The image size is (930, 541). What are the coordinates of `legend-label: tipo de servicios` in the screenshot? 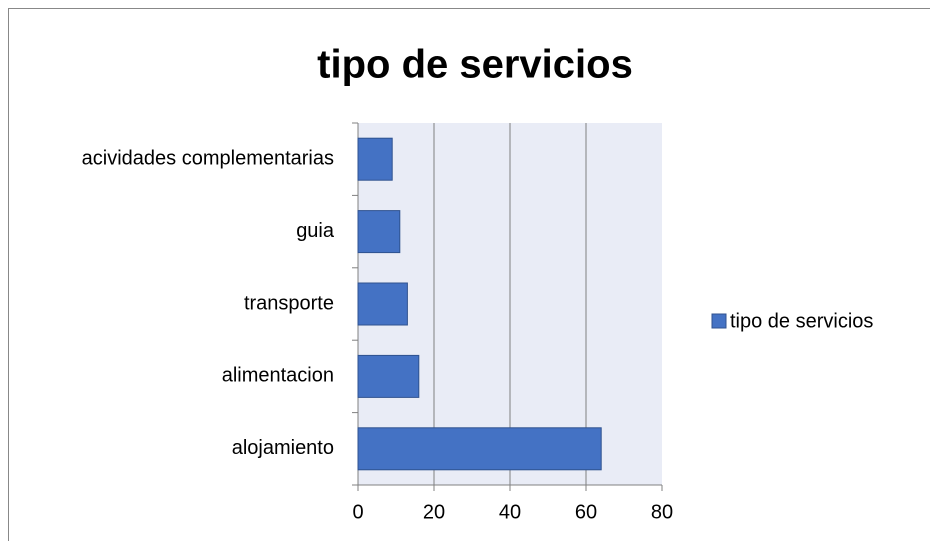 It's located at (801, 321).